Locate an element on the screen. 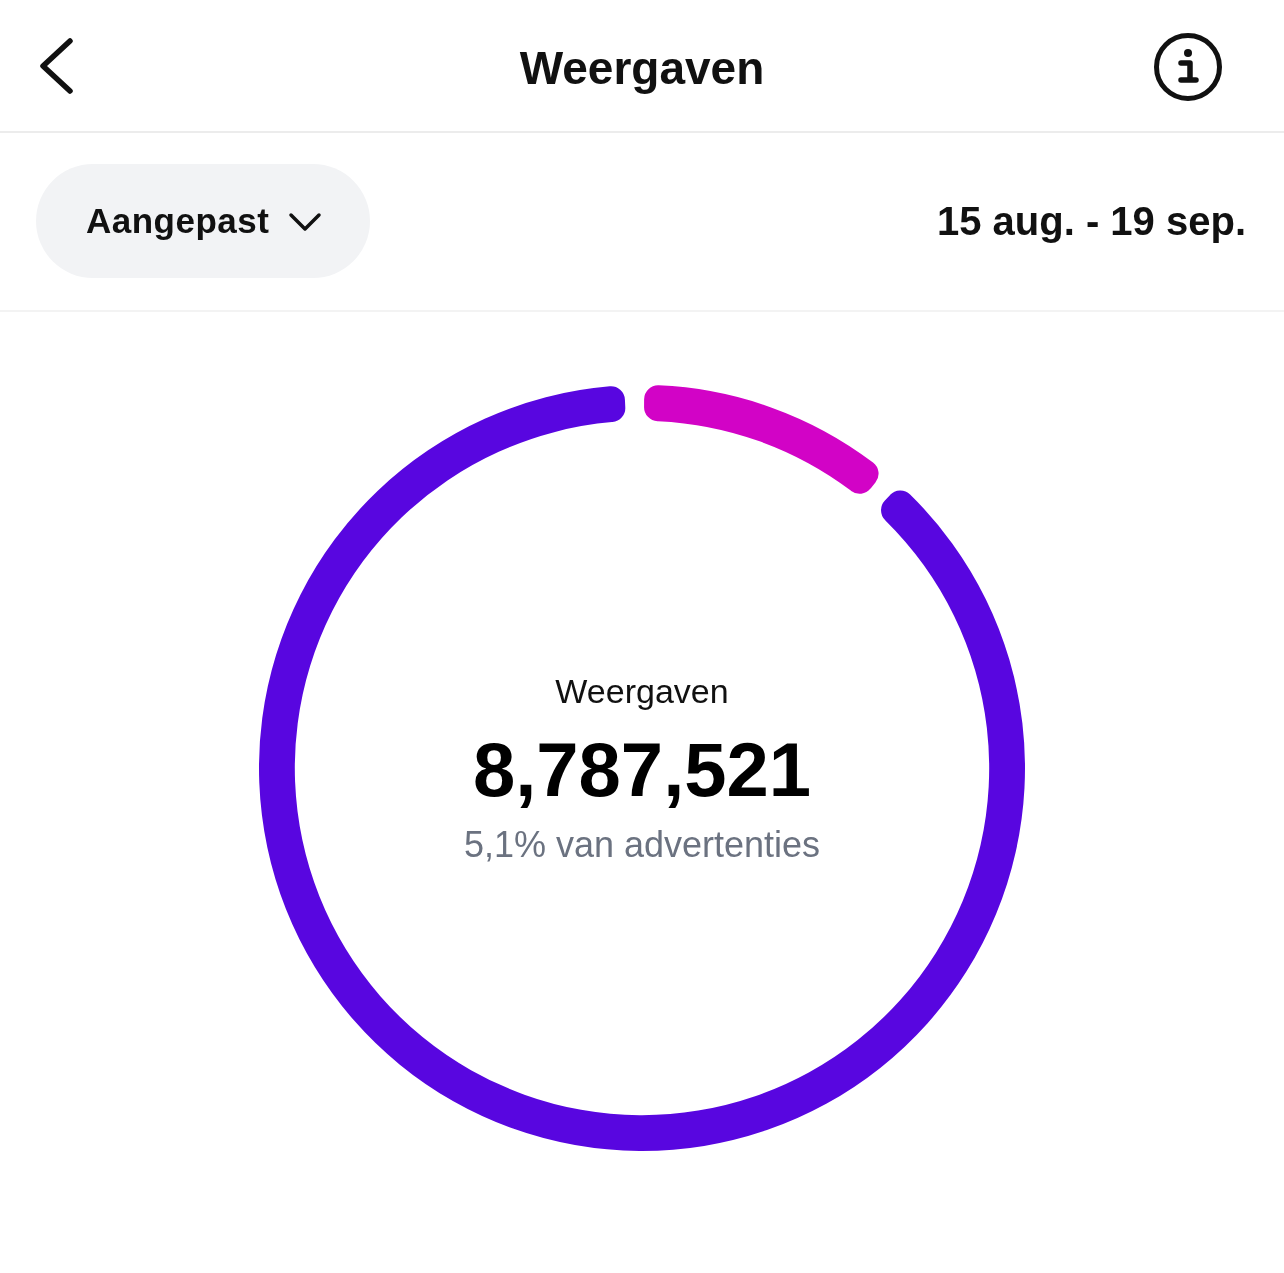 The image size is (1284, 1273). chart-subtitle: 15 aug. - 19 sep. is located at coordinates (1091, 220).